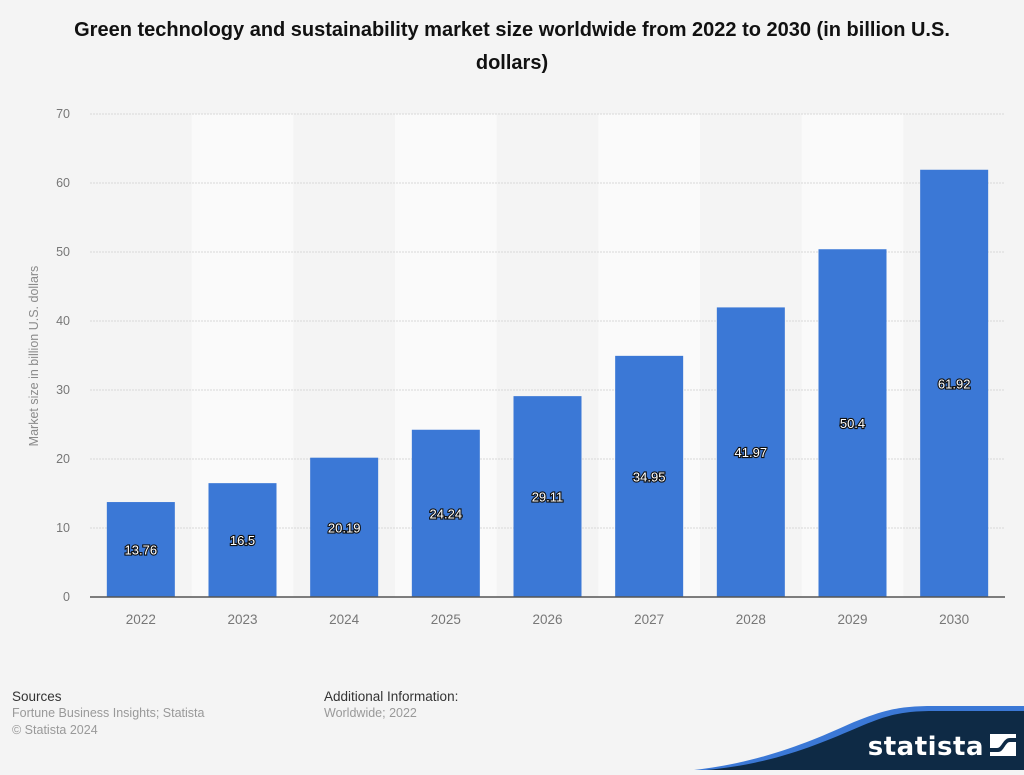 This screenshot has width=1024, height=775. I want to click on y-axis-ticks: 0 10 20 30 40 50 60 70, so click(63, 355).